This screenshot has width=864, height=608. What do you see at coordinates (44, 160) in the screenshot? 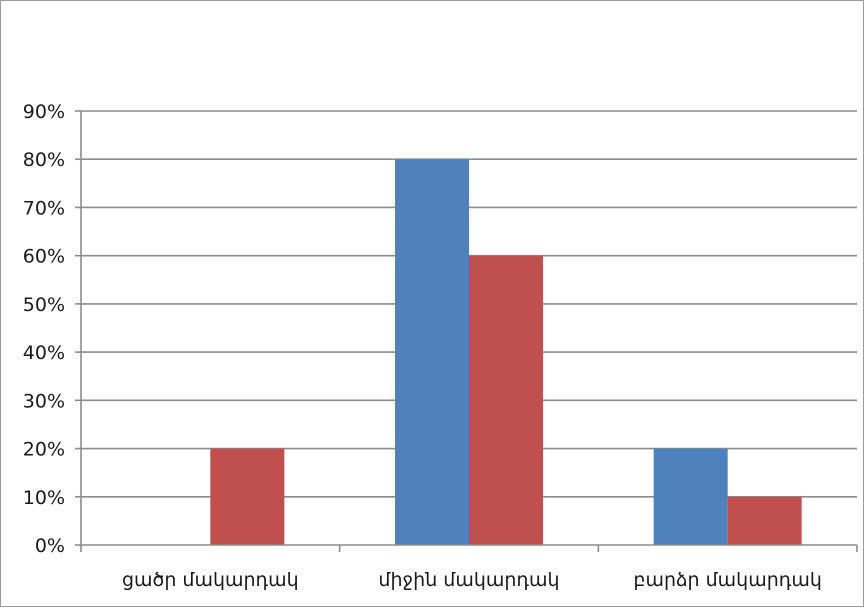
I see `y-tick-label: 80%` at bounding box center [44, 160].